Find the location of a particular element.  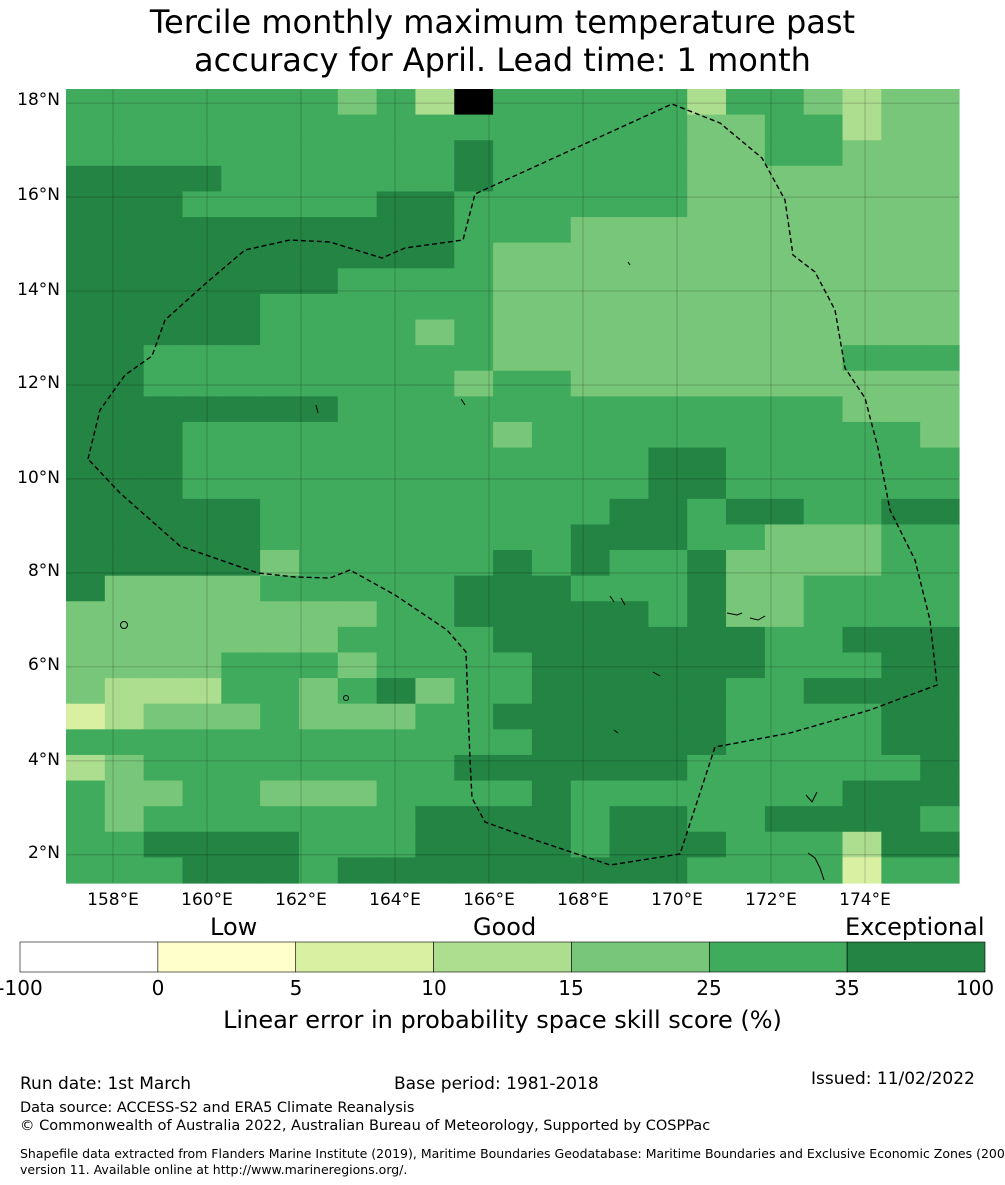

lon-label-174: 174°E is located at coordinates (865, 900).